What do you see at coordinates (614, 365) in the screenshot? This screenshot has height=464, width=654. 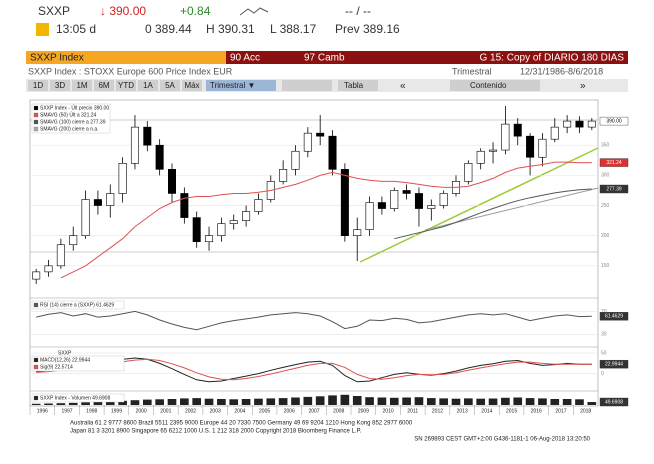 I see `value-tag-label: 22.9944` at bounding box center [614, 365].